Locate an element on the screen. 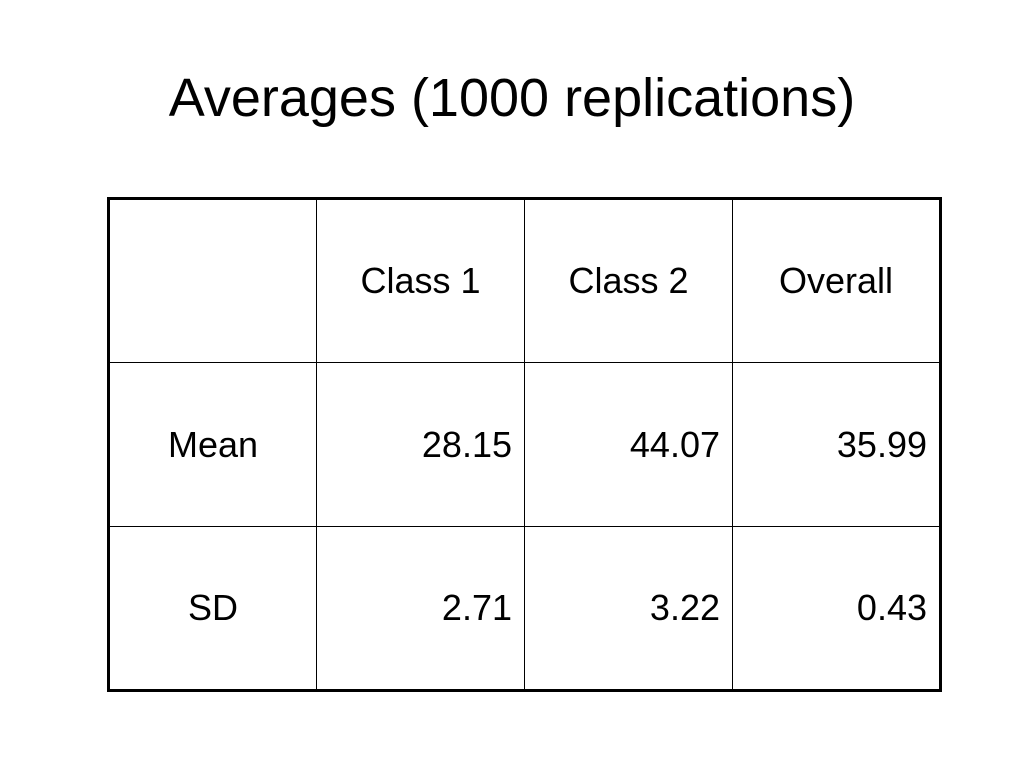  sd-class-2-value: 3.22 is located at coordinates (628, 608).